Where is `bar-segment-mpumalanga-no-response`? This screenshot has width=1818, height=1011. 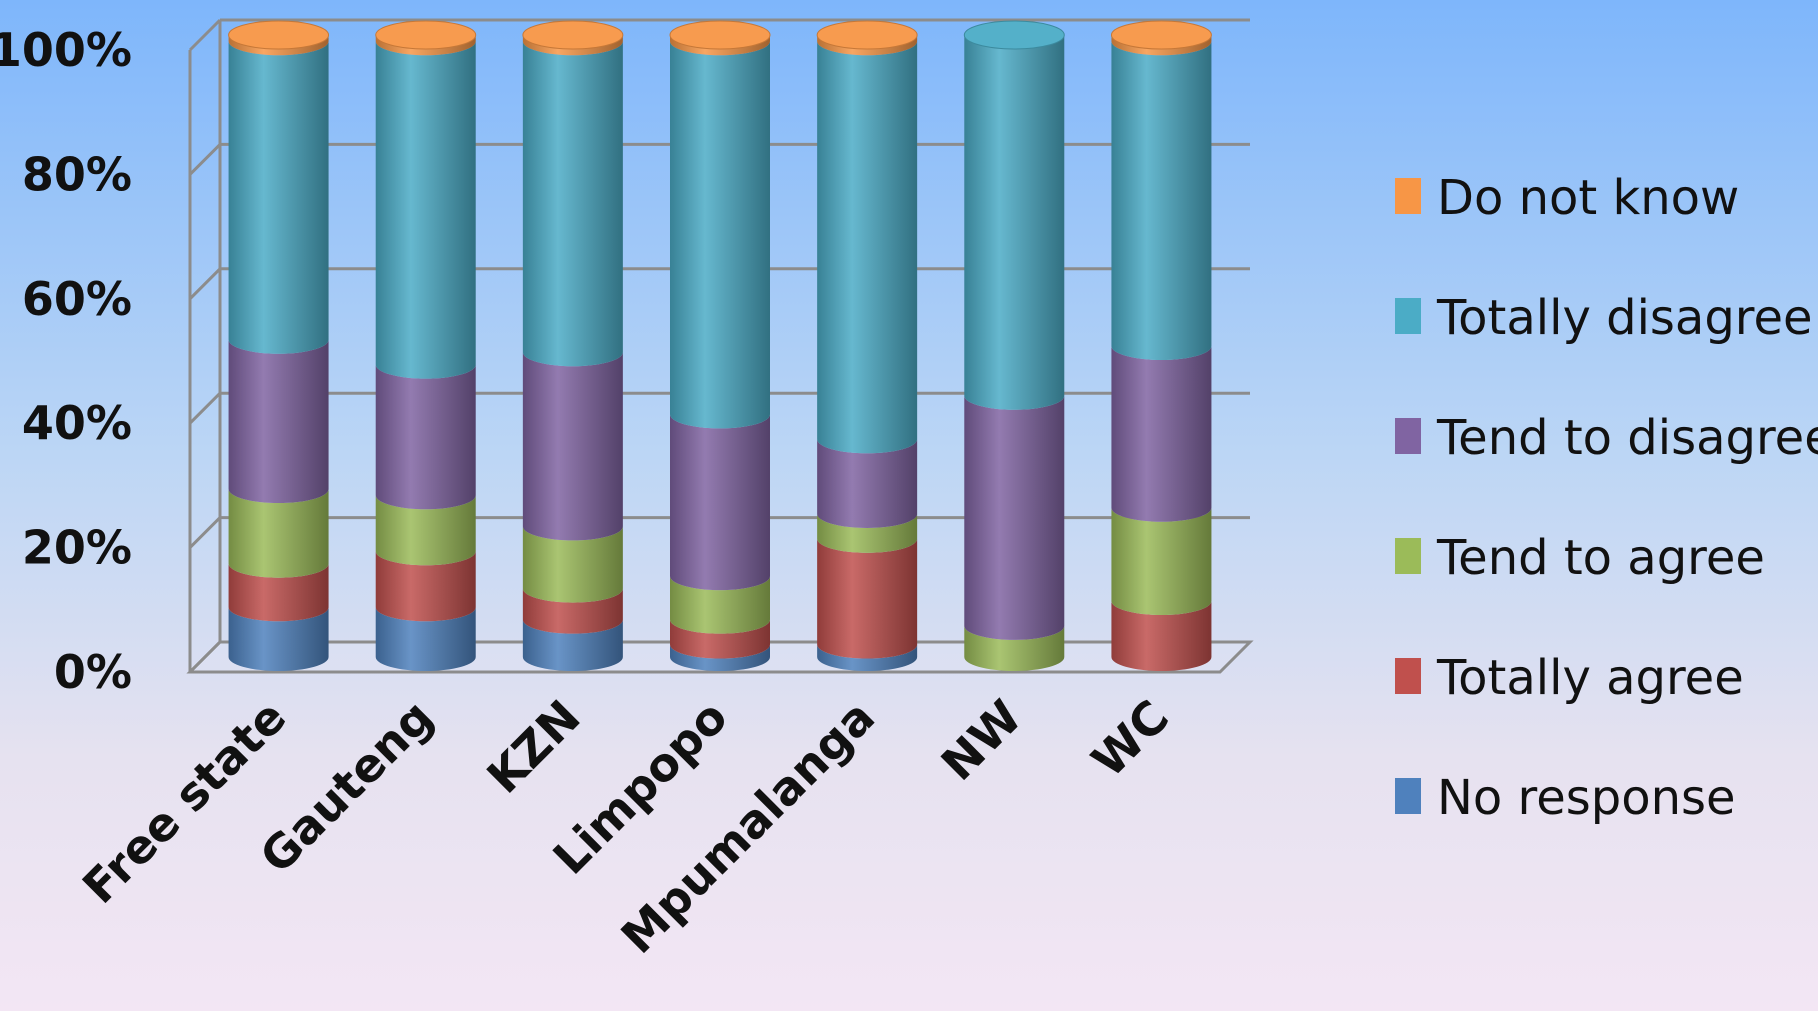 bar-segment-mpumalanga-no-response is located at coordinates (867, 657).